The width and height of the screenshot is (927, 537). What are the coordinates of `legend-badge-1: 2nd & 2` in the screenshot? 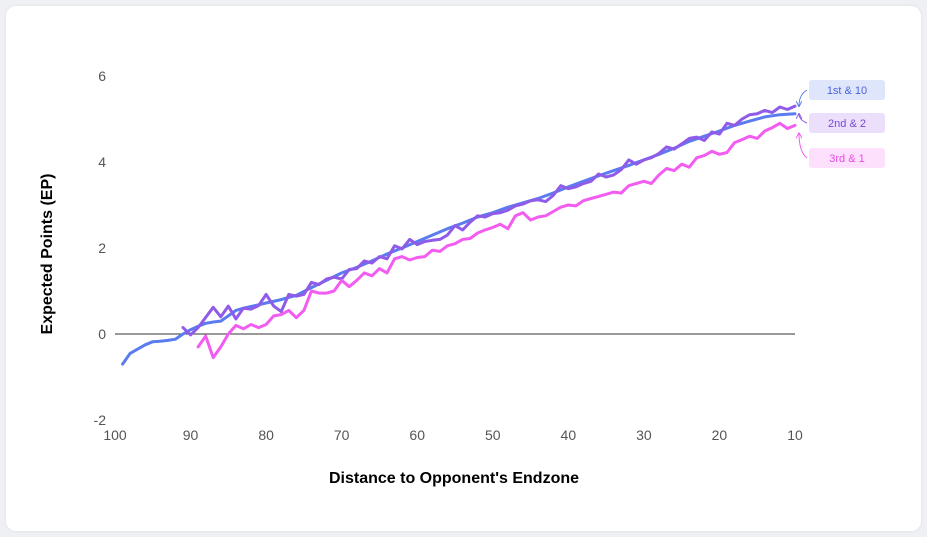 It's located at (842, 123).